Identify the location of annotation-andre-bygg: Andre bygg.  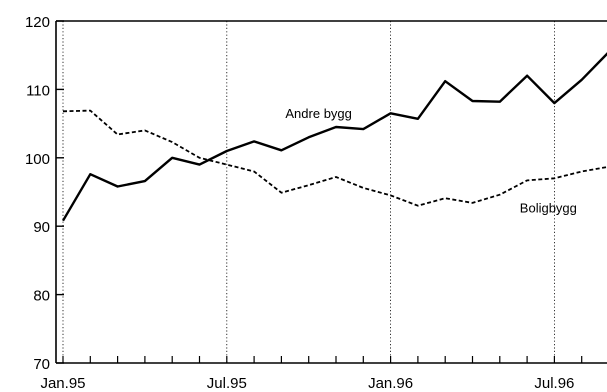
(318, 113).